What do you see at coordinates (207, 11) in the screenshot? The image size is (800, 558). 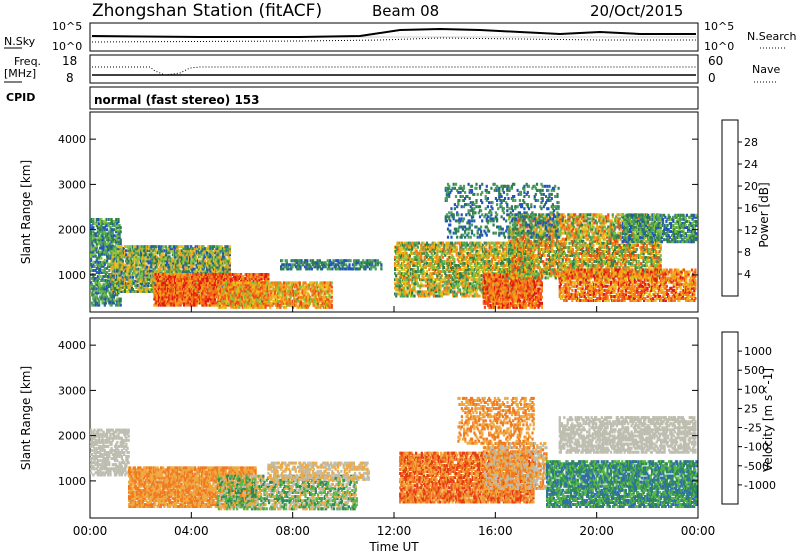 I see `station-title: Zhongshan Station (fitACF)` at bounding box center [207, 11].